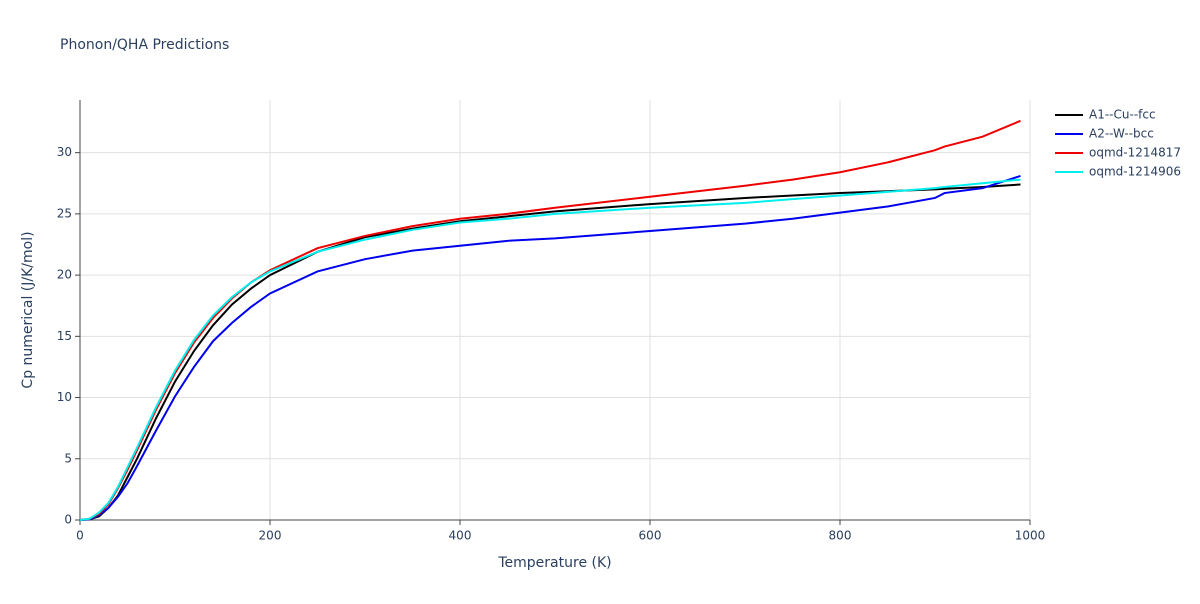  What do you see at coordinates (64, 152) in the screenshot?
I see `y-tick-label: 30` at bounding box center [64, 152].